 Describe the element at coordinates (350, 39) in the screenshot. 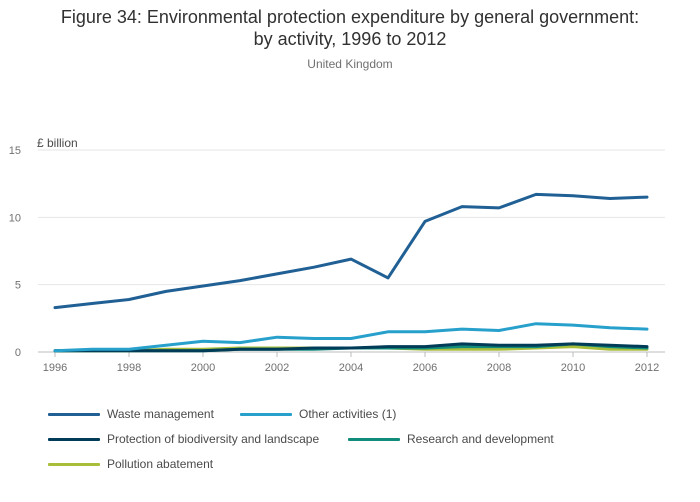

I see `chart-title-line-2: by activity, 1996 to 2012` at that location.